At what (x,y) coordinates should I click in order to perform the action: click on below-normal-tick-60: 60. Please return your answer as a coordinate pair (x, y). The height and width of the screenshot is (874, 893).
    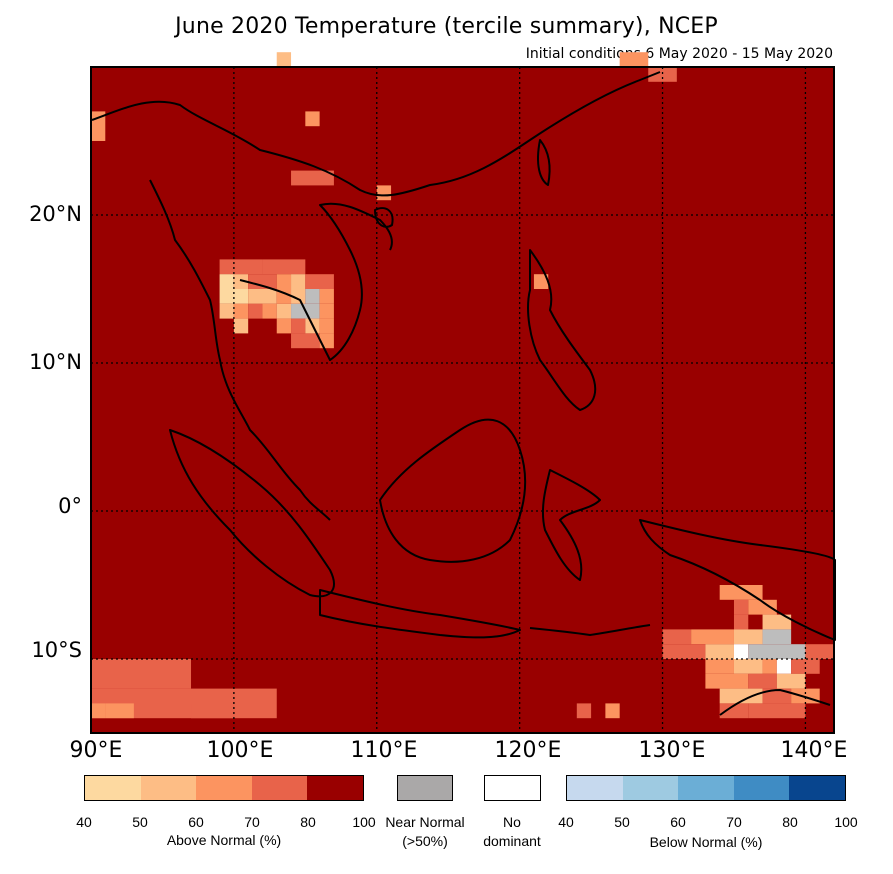
    Looking at the image, I should click on (678, 822).